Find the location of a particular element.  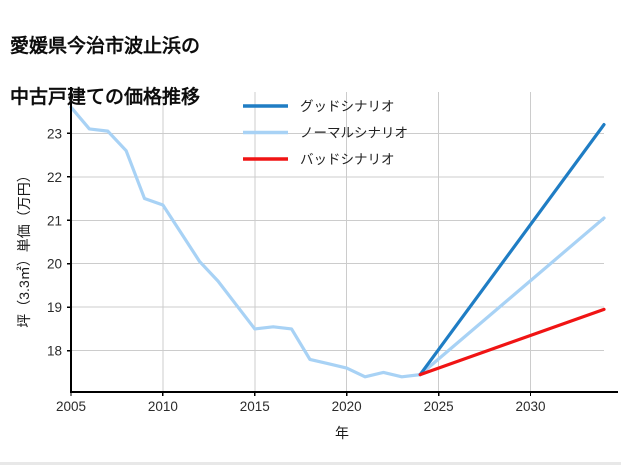

y-tick-label: 23 is located at coordinates (54, 133).